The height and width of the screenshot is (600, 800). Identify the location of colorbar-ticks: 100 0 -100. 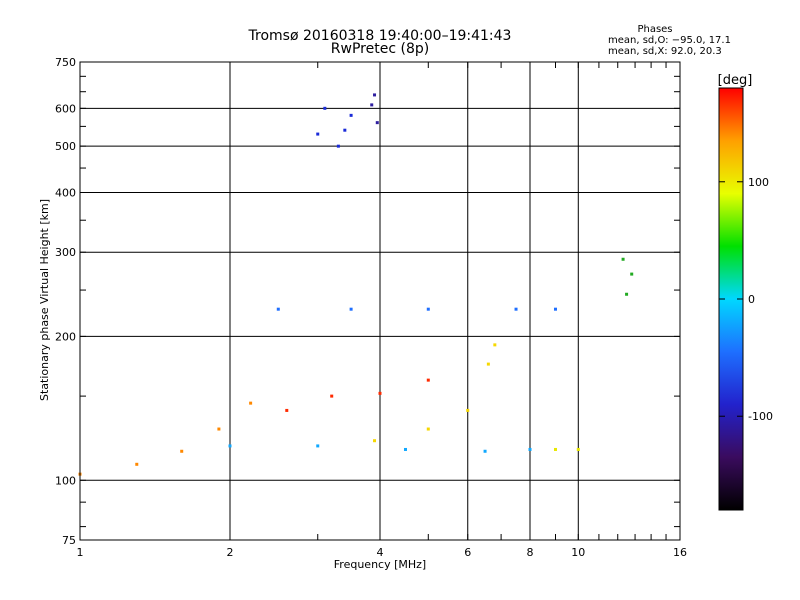
(746, 299).